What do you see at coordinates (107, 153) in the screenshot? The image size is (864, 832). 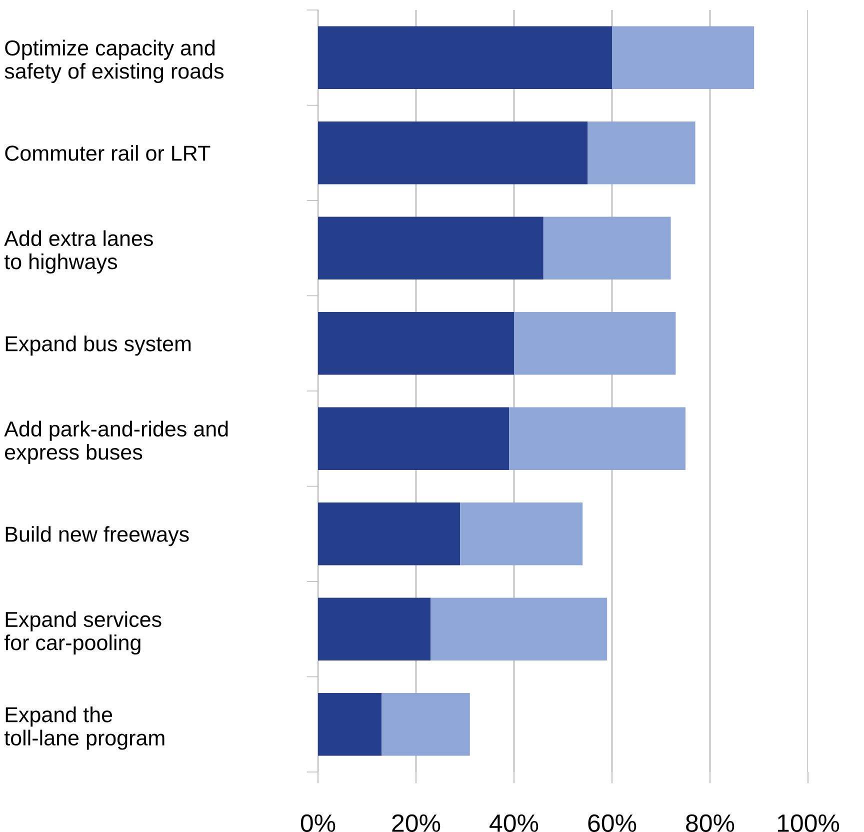 I see `y-tick-label: Commuter rail or LRT` at bounding box center [107, 153].